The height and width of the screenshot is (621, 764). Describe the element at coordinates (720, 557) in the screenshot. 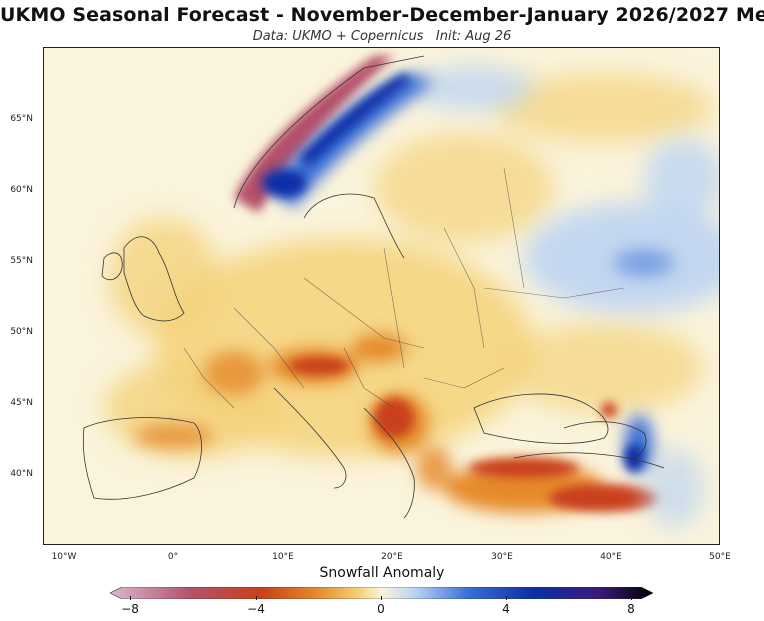

I see `lon-label-50e: 50°E` at that location.